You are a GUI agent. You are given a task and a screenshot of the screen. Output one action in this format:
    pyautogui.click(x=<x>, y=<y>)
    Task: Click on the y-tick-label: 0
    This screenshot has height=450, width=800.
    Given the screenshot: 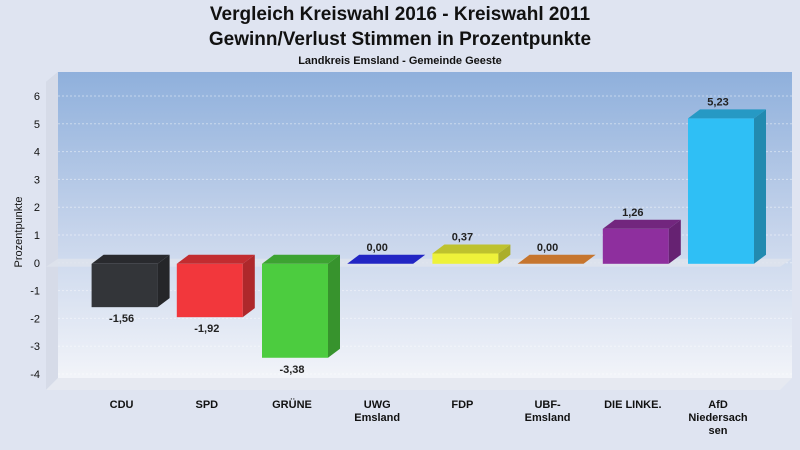 What is the action you would take?
    pyautogui.click(x=37, y=264)
    